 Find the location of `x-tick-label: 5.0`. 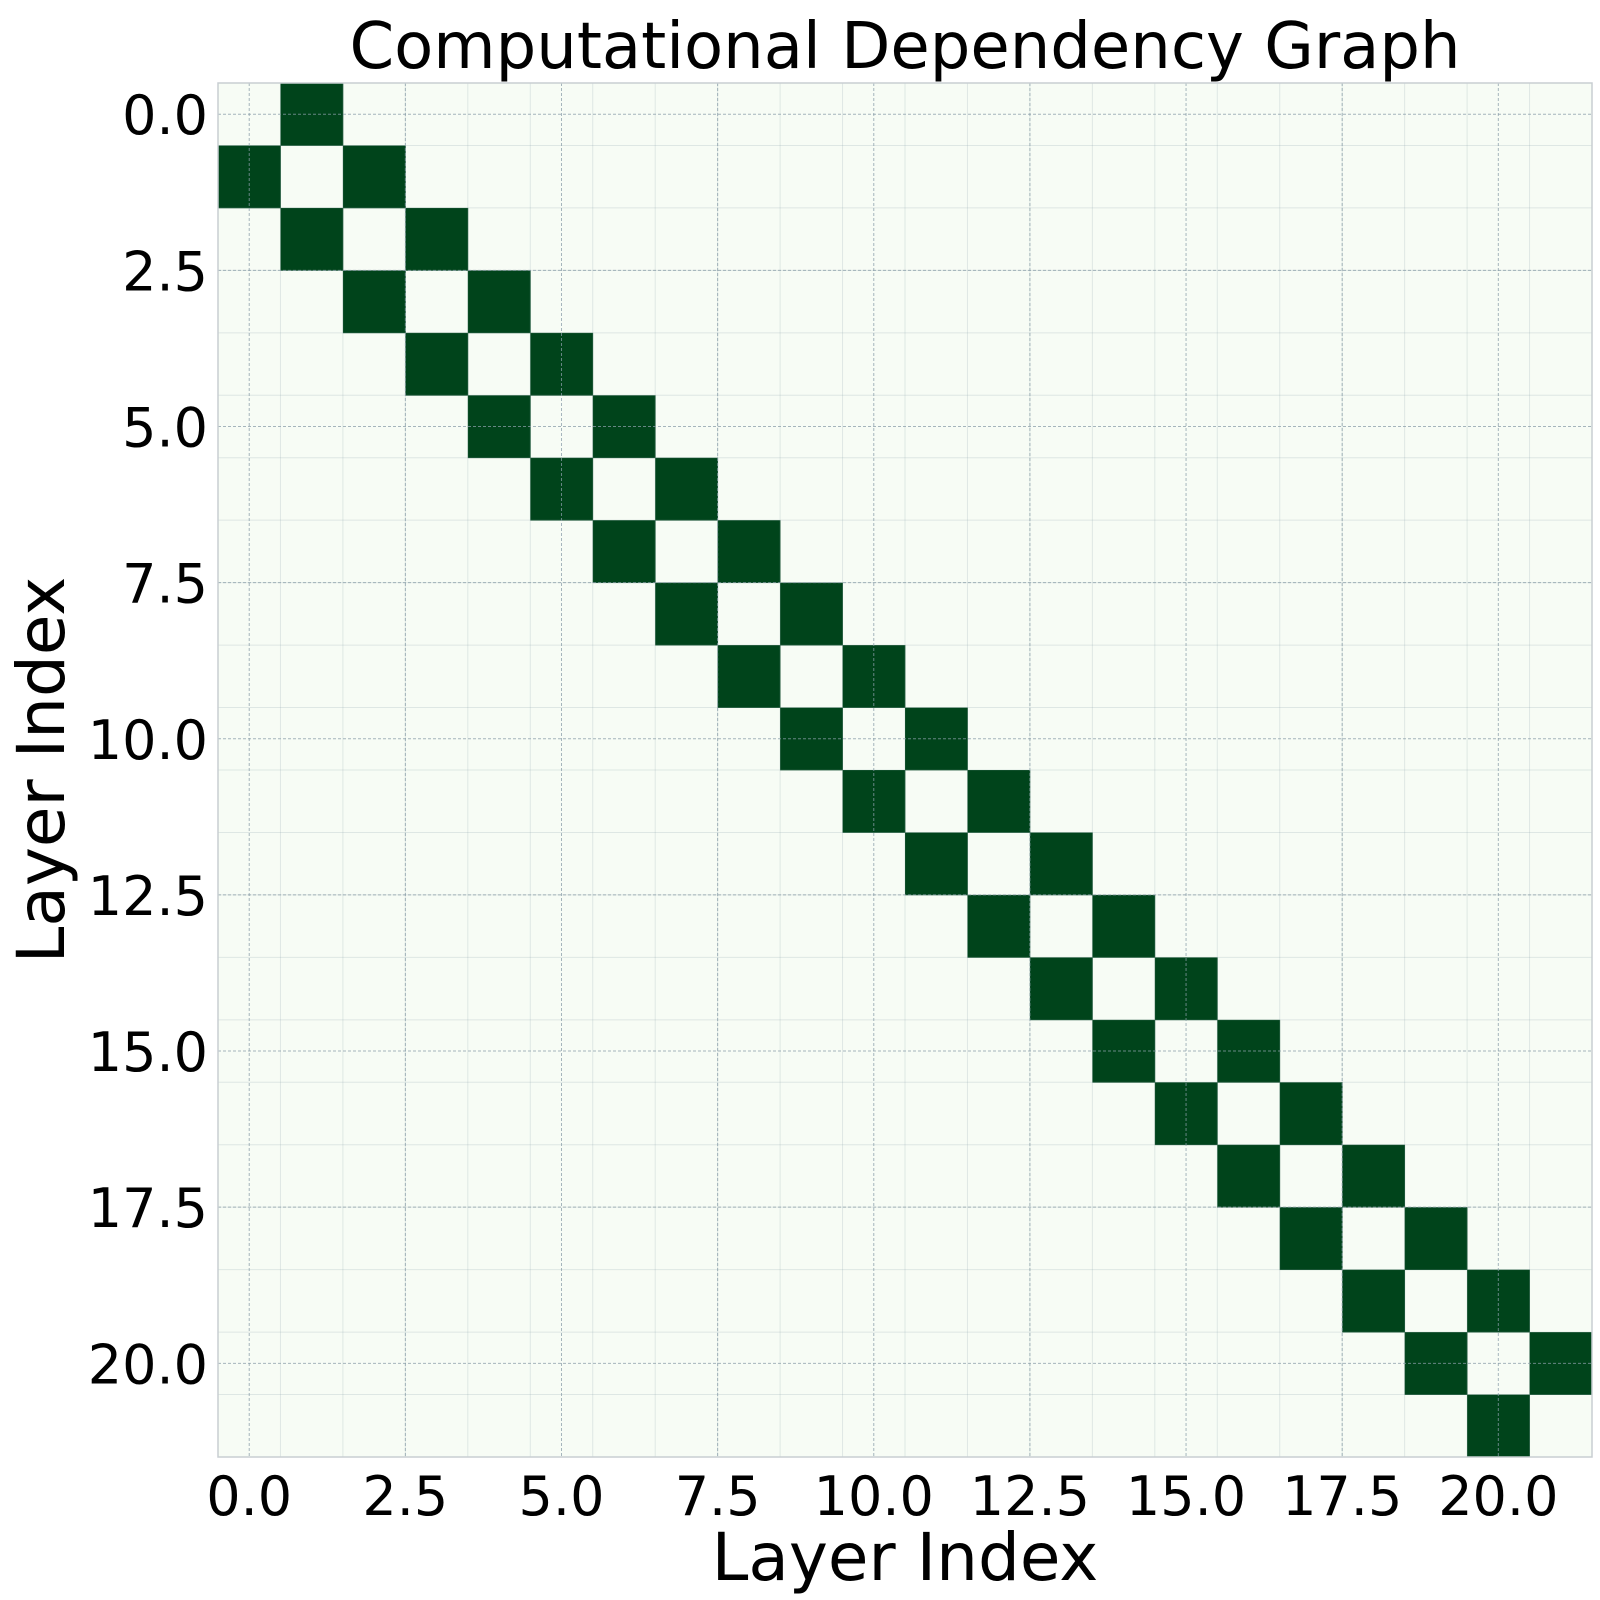

x-tick-label: 5.0 is located at coordinates (562, 1496).